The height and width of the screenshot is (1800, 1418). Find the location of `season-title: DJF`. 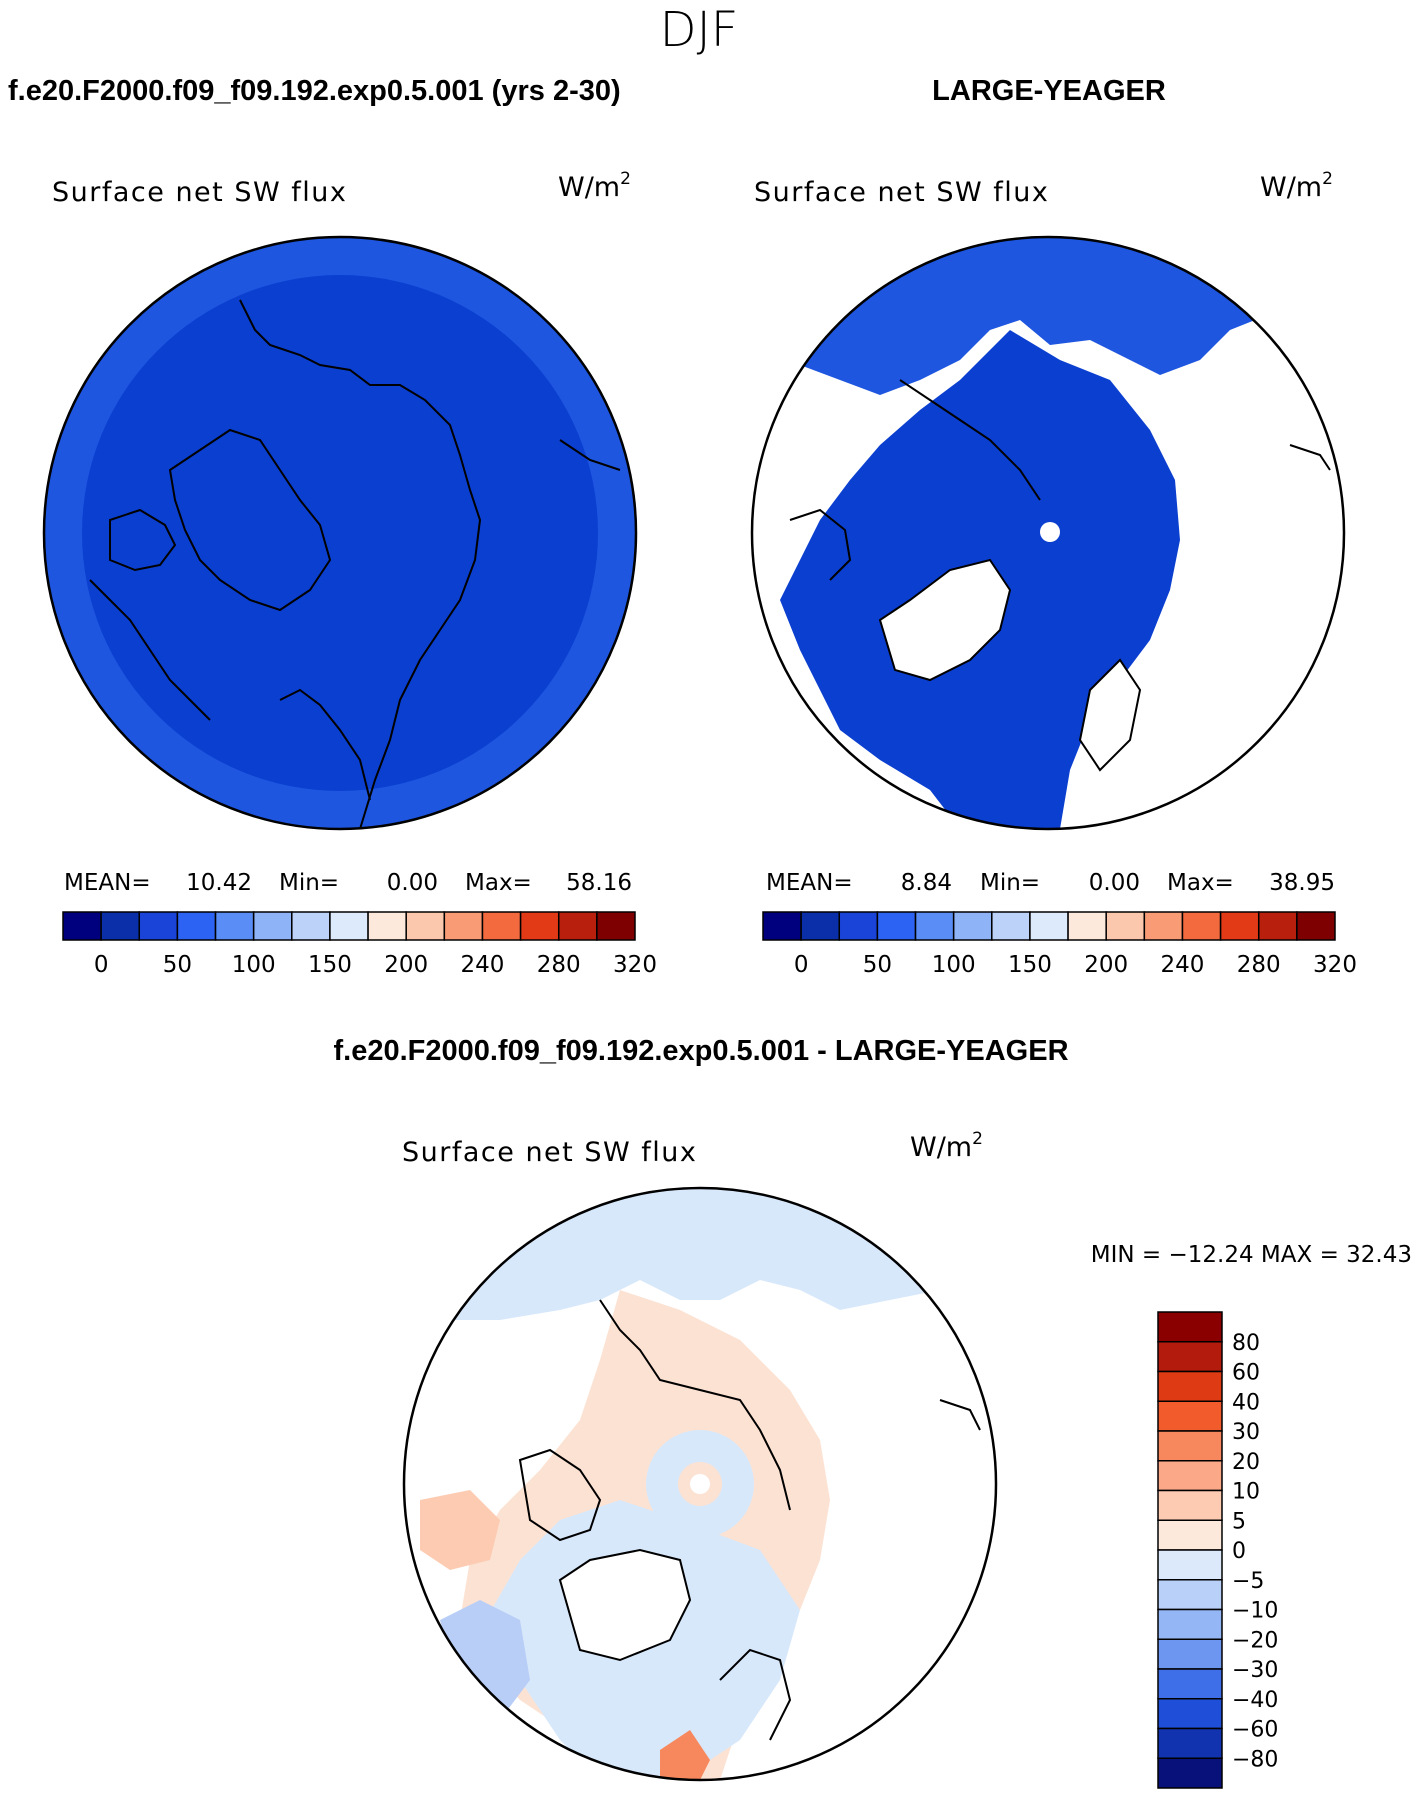

season-title: DJF is located at coordinates (699, 30).